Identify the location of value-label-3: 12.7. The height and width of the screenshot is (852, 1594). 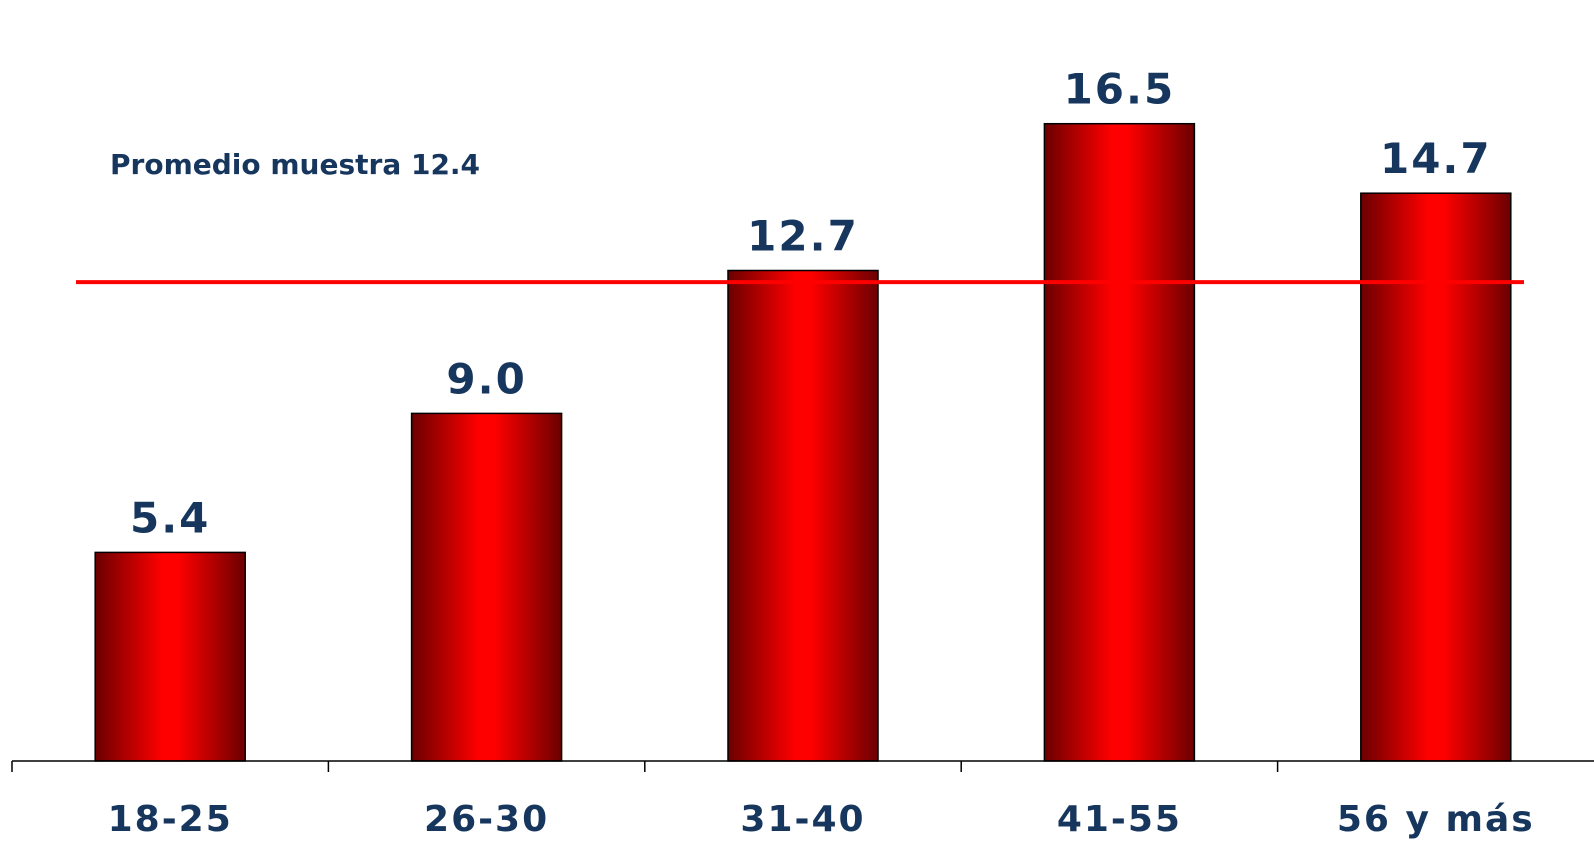
(803, 236).